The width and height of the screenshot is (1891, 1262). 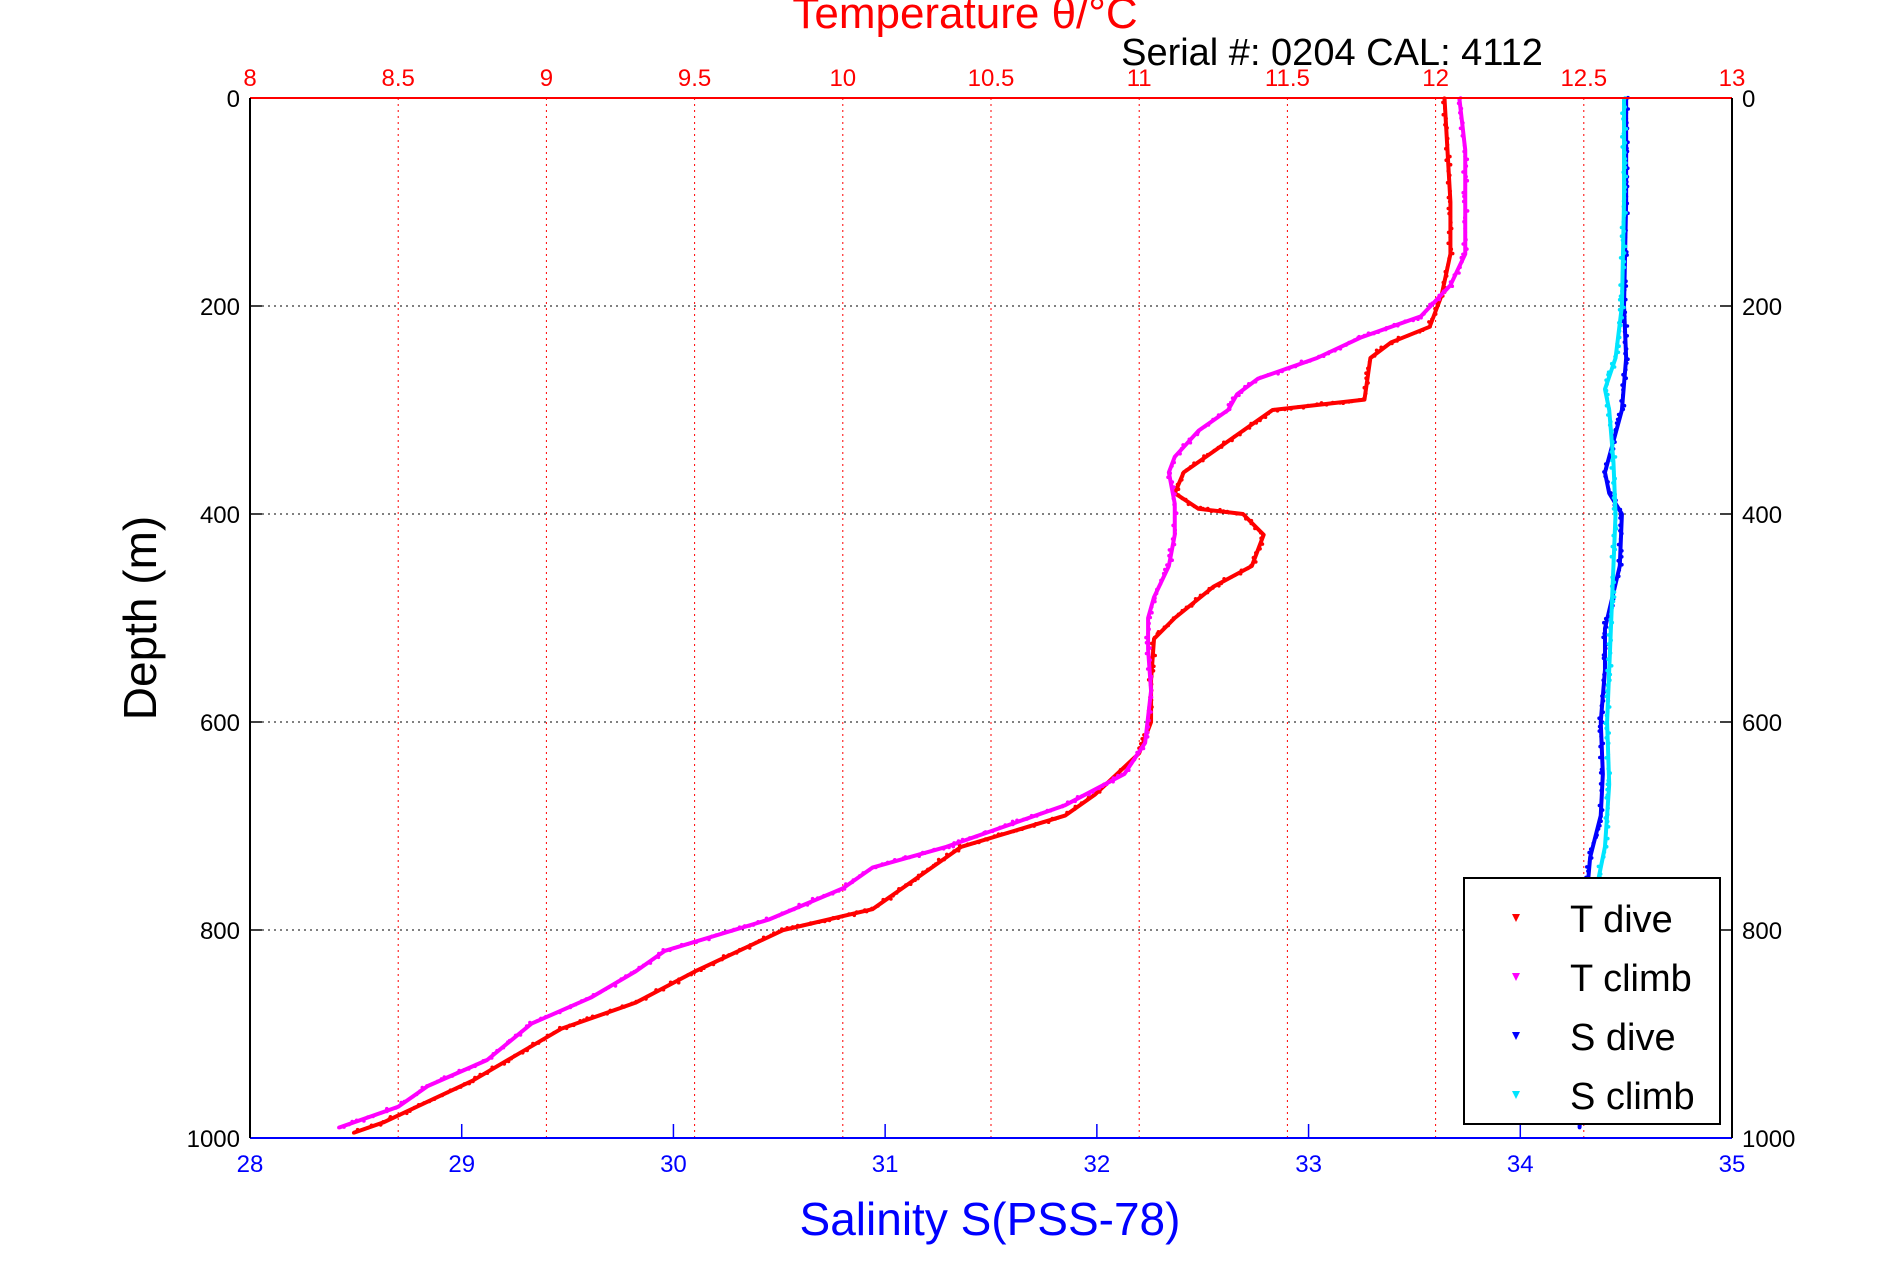 What do you see at coordinates (842, 78) in the screenshot?
I see `temperature-tick-label: 10` at bounding box center [842, 78].